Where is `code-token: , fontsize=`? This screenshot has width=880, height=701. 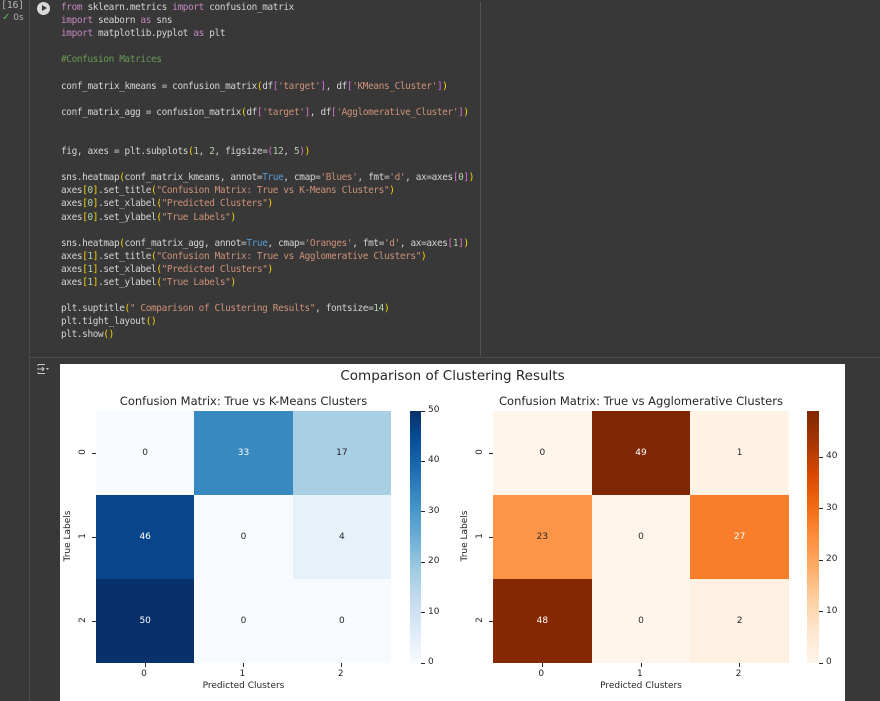 code-token: , fontsize= is located at coordinates (344, 309).